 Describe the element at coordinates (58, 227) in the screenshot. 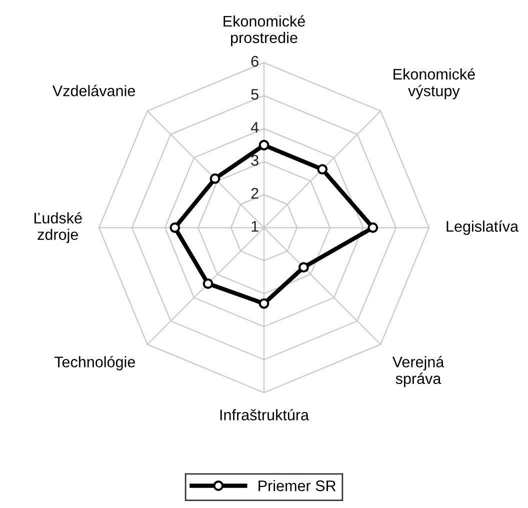

I see `spoke-label: Ľudské zdroje` at that location.